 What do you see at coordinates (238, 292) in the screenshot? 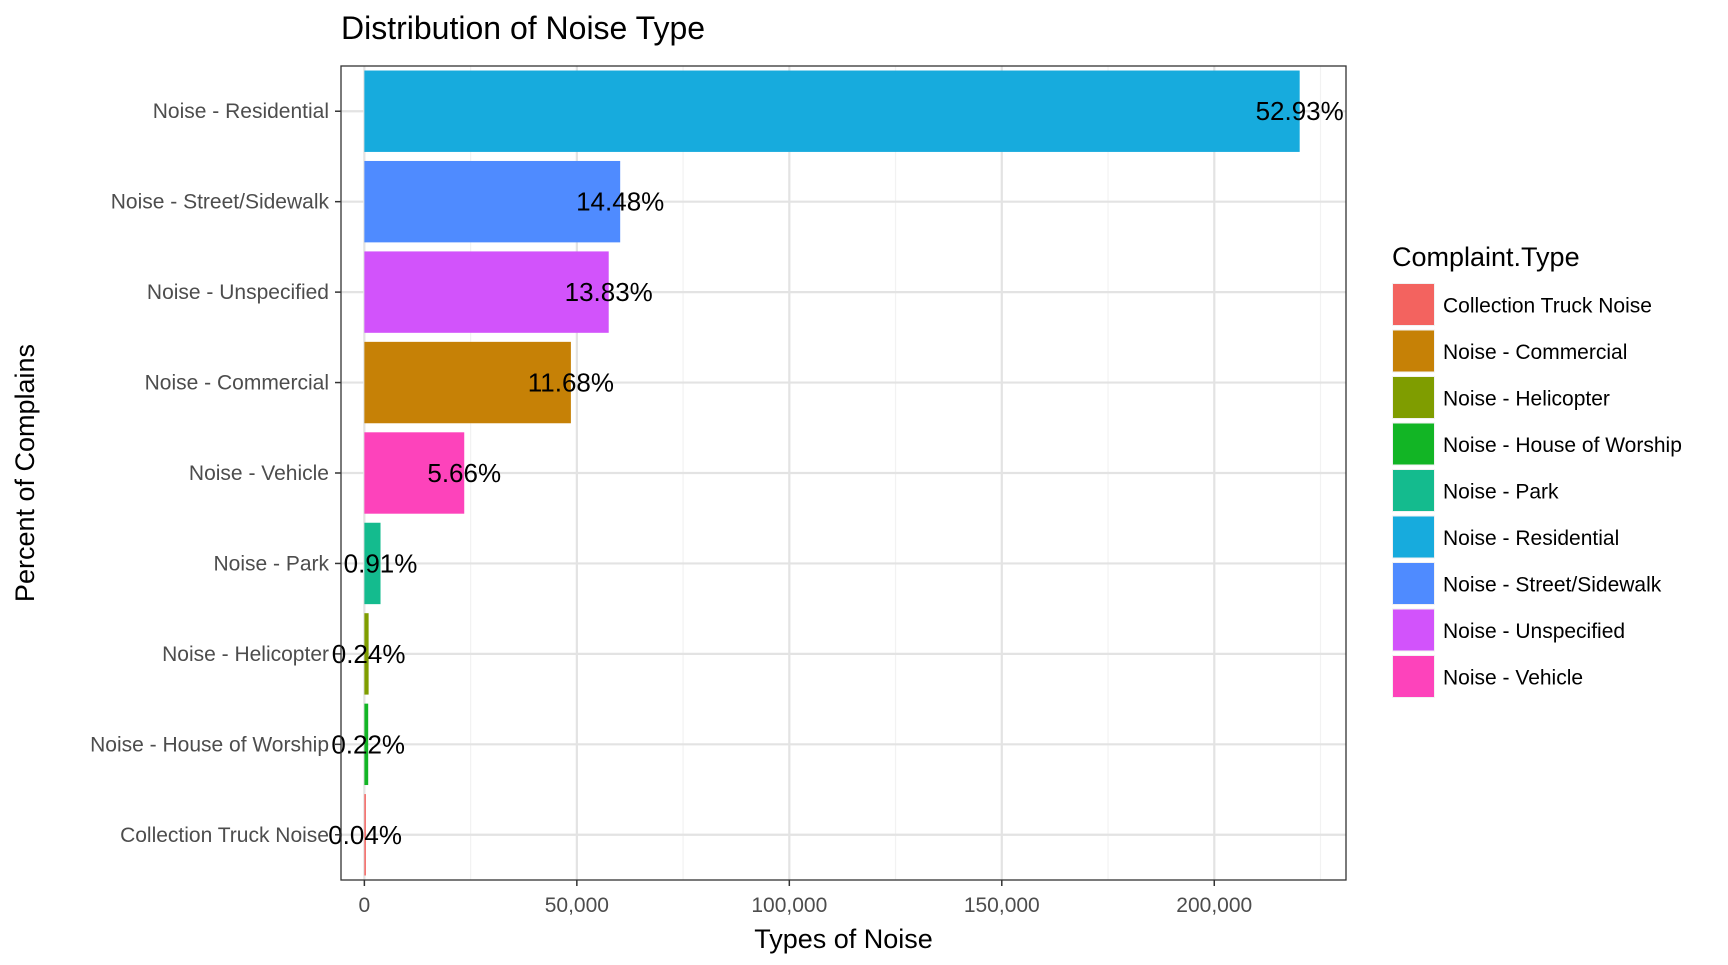
I see `y-tick-label: Noise - Unspecified` at bounding box center [238, 292].